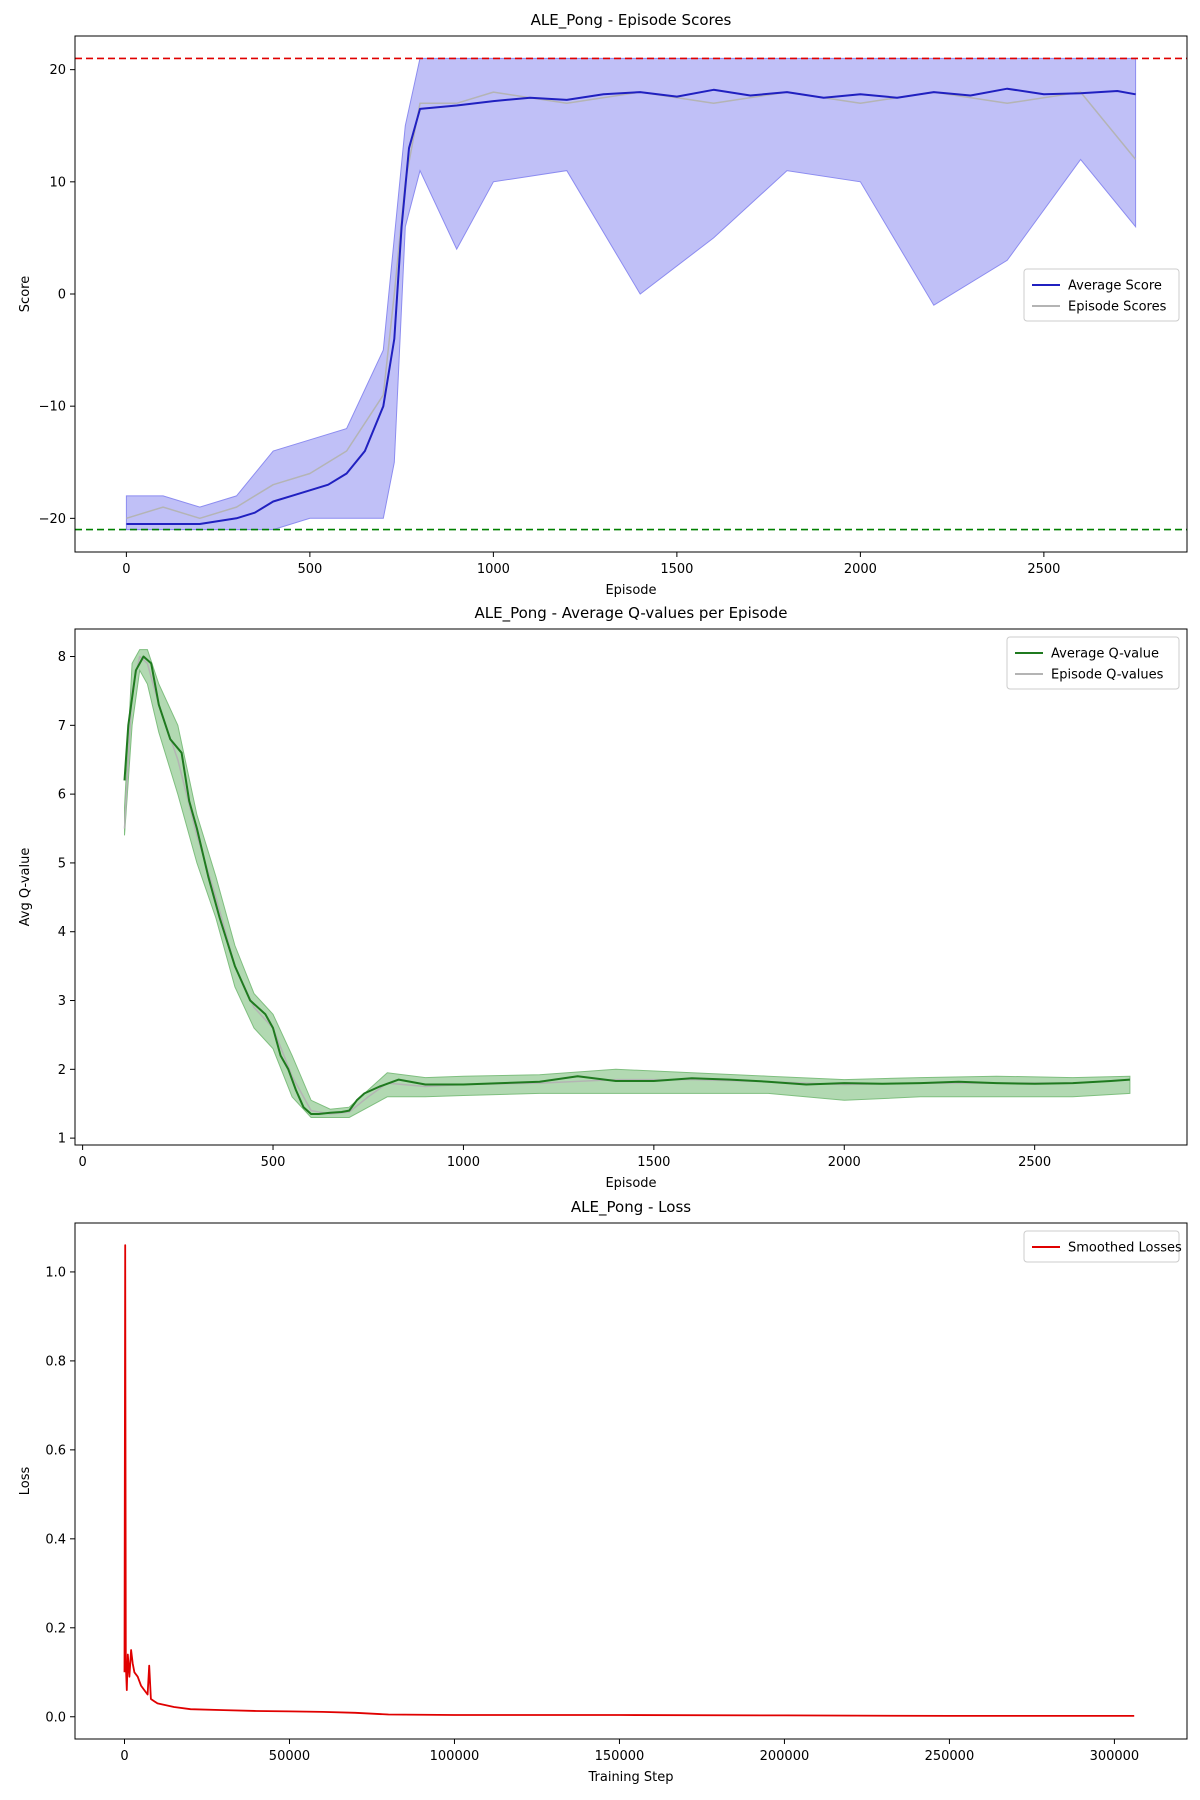 This screenshot has width=1200, height=1800. Describe the element at coordinates (1115, 1756) in the screenshot. I see `x-tick-label: 300000` at that location.